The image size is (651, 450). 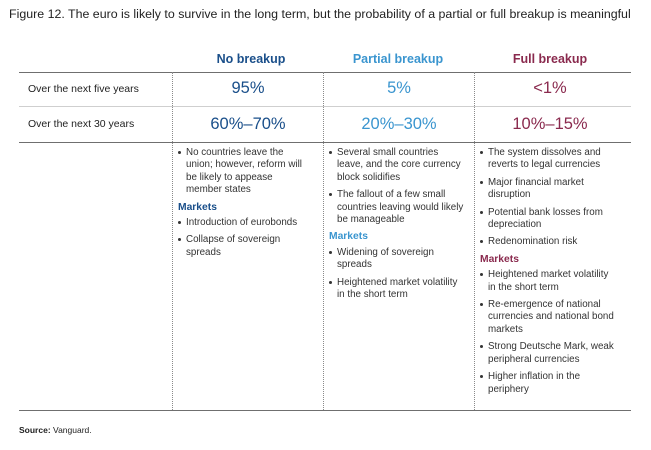 I want to click on list-item: Potential bank losses from depreciation, so click(x=548, y=219).